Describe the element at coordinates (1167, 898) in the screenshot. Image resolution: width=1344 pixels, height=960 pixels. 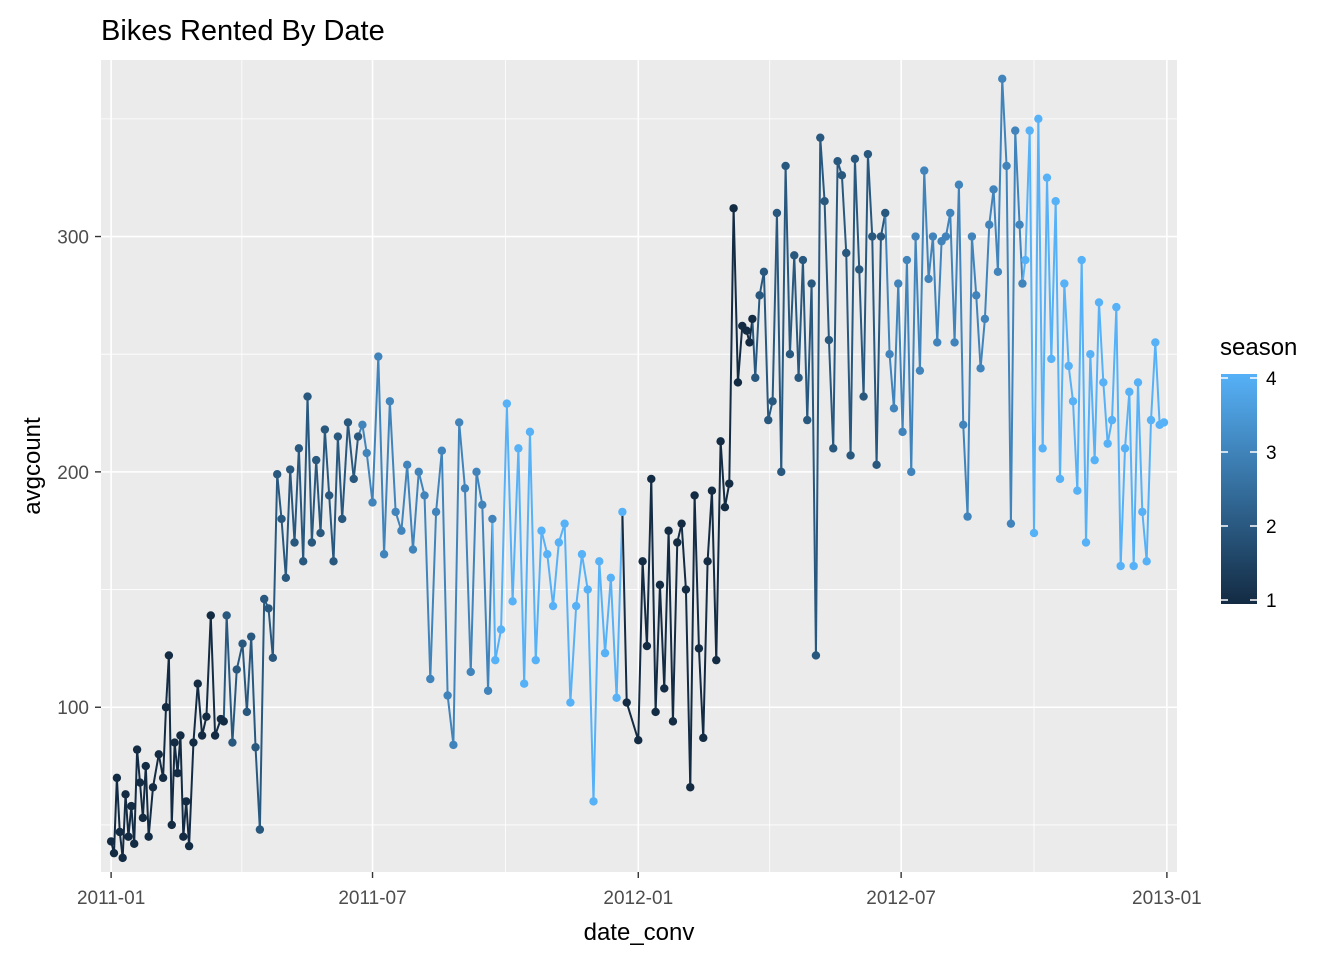
I see `x-tick-label: 2013-01` at that location.